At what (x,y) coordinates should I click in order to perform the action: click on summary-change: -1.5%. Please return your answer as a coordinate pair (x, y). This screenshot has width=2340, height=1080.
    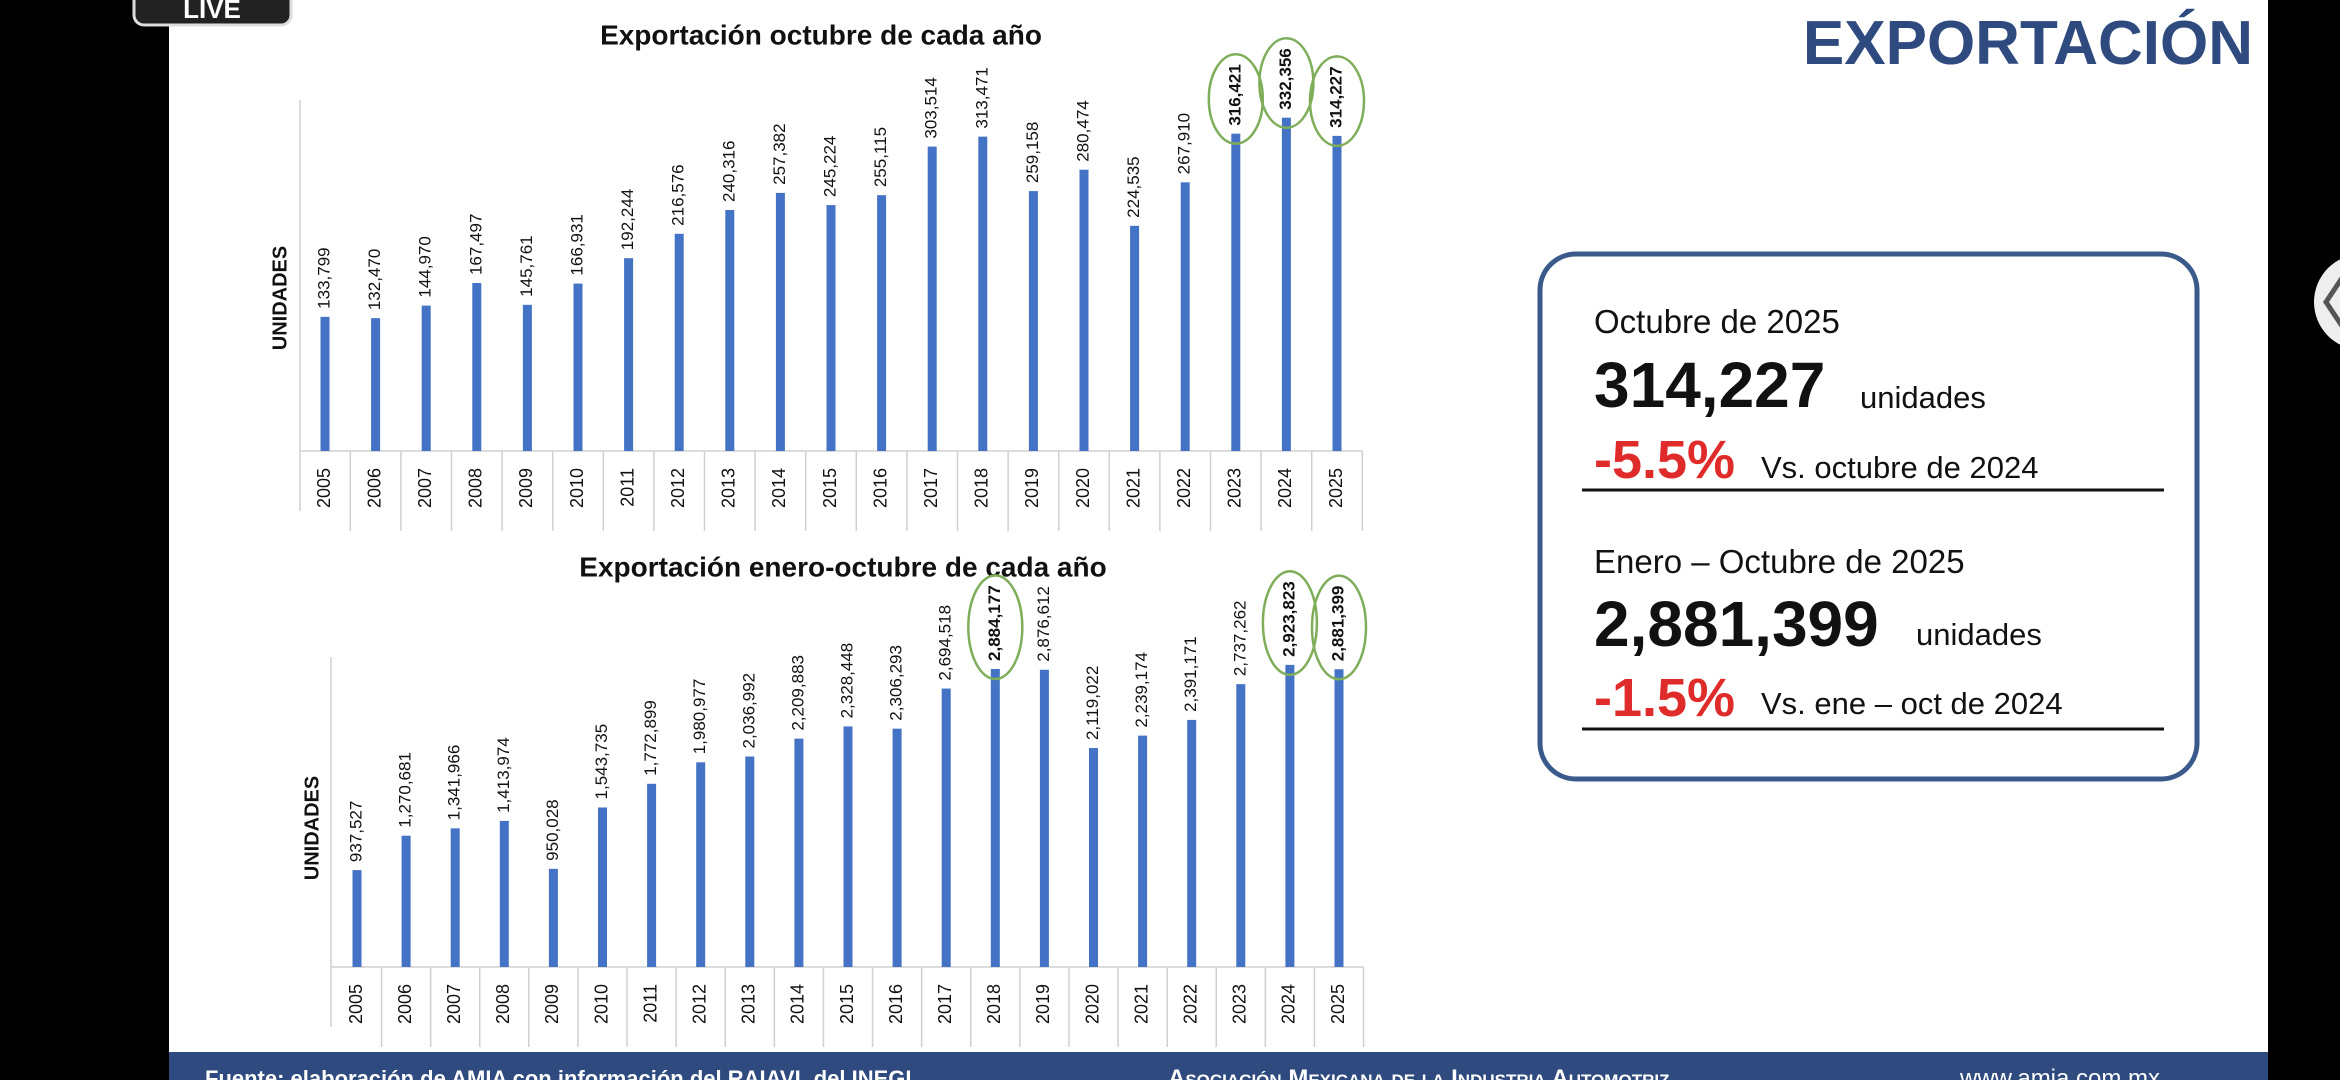
    Looking at the image, I should click on (1664, 698).